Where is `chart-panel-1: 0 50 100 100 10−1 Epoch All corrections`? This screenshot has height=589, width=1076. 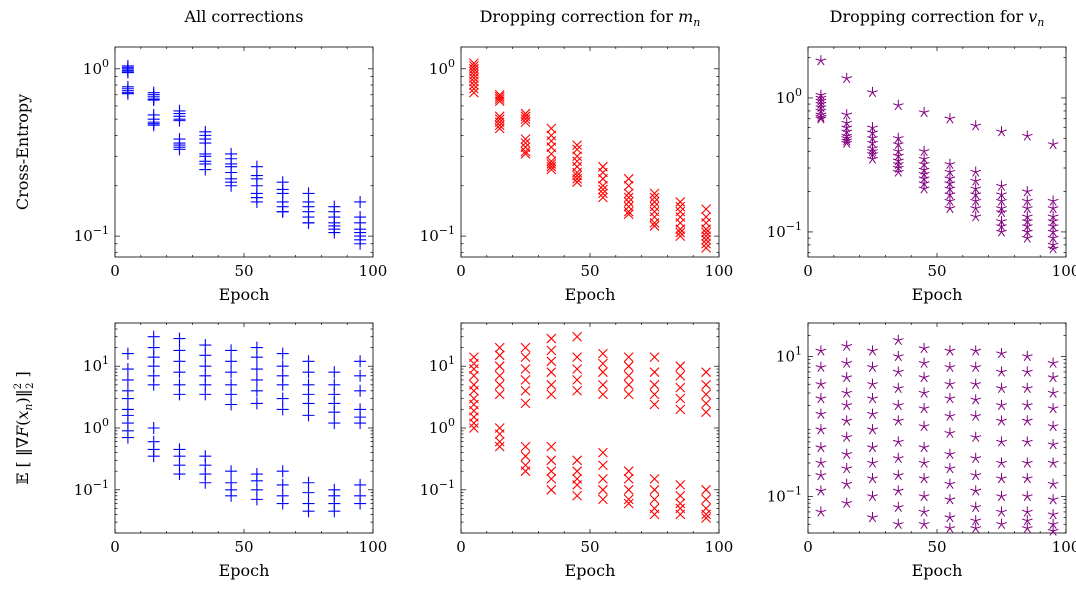
chart-panel-1: 0 50 100 100 10−1 Epoch All corrections is located at coordinates (231, 155).